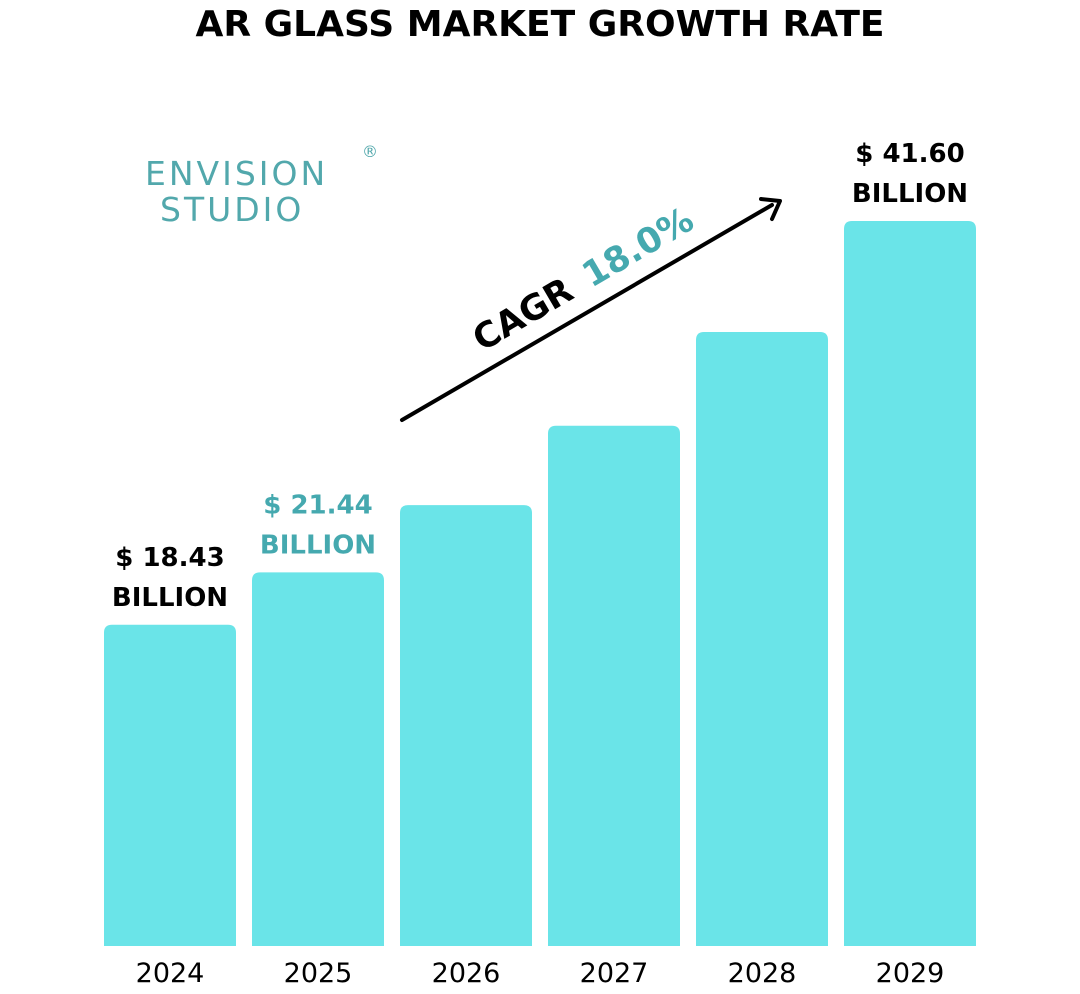  Describe the element at coordinates (170, 598) in the screenshot. I see `value-label-unit-2024: BILLION` at that location.